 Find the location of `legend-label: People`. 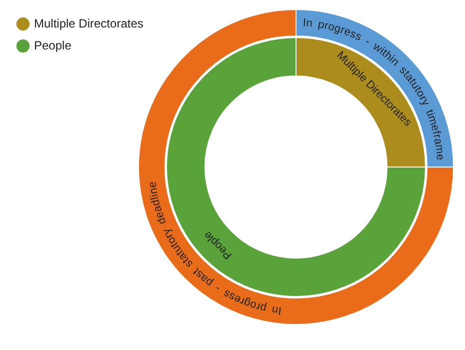

legend-label: People is located at coordinates (53, 45).